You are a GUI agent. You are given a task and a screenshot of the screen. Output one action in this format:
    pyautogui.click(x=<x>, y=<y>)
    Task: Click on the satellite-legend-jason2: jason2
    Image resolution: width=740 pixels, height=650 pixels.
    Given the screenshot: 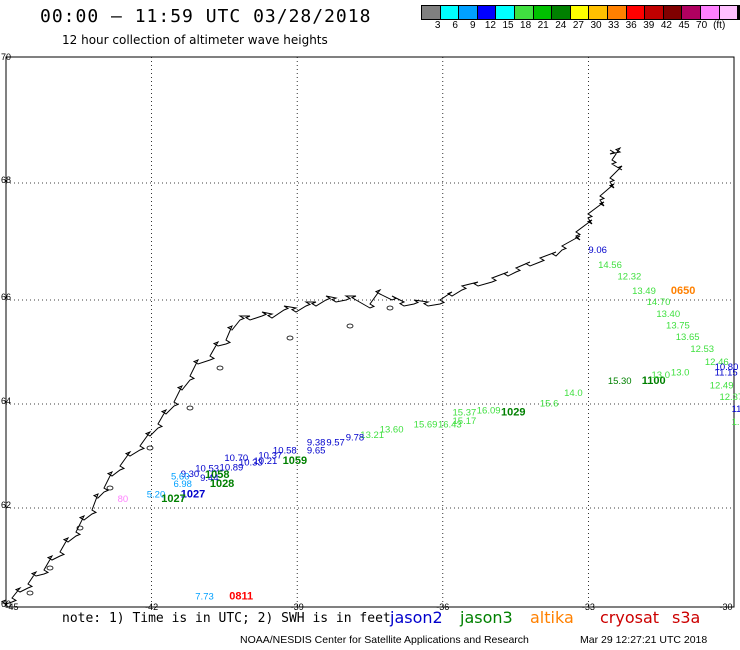 What is the action you would take?
    pyautogui.click(x=416, y=617)
    